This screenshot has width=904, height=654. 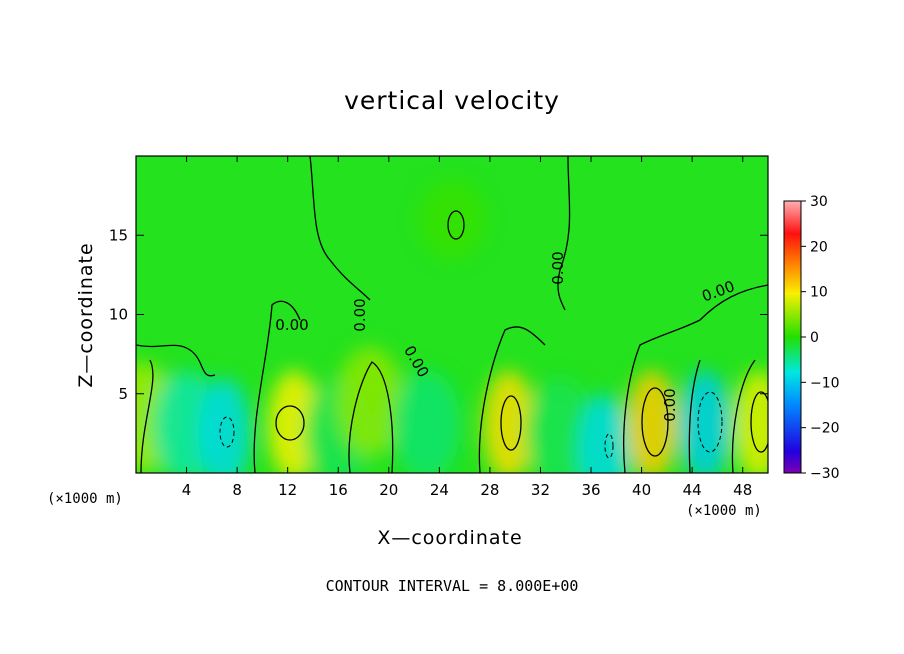 I want to click on x-tick-label: 20, so click(x=388, y=490).